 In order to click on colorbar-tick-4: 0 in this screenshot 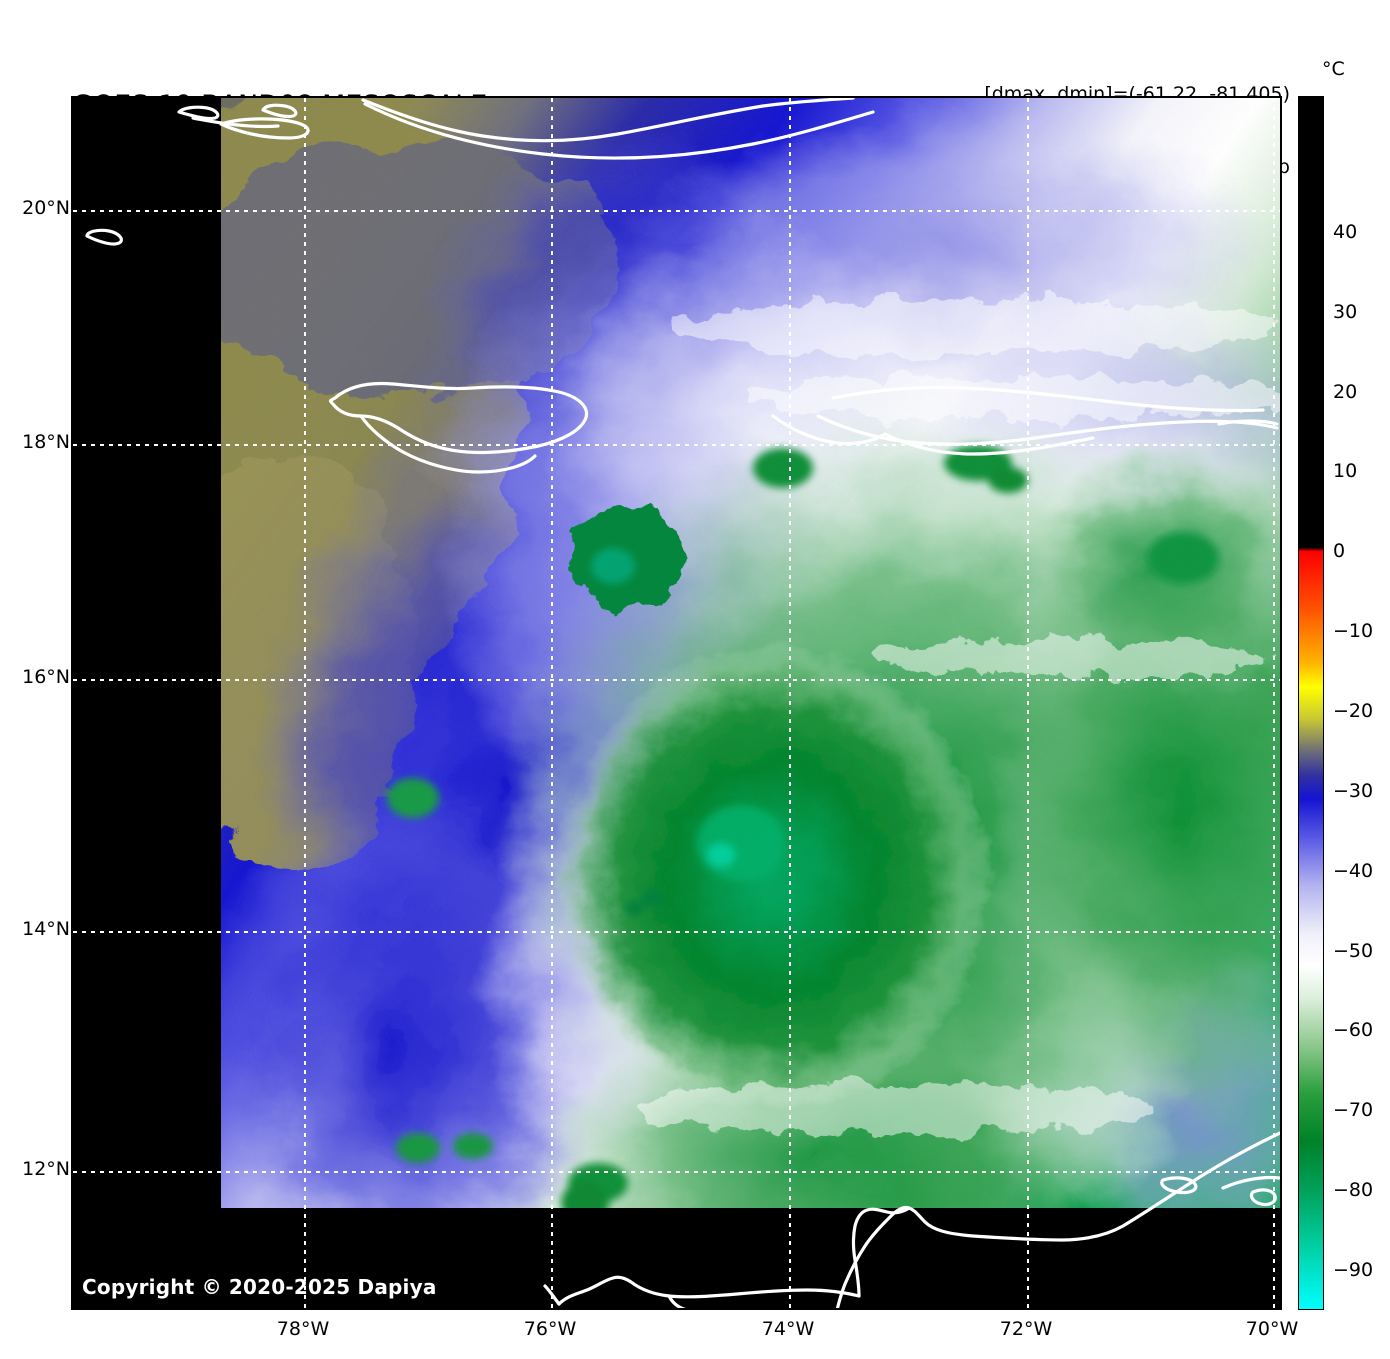, I will do `click(1339, 551)`.